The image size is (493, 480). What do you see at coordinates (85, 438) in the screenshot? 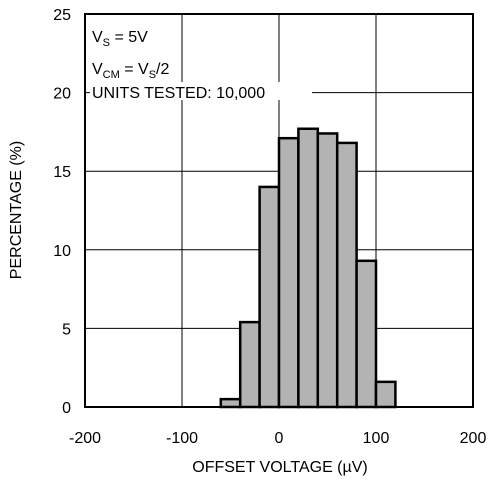
I see `x-tick-label: -200` at bounding box center [85, 438].